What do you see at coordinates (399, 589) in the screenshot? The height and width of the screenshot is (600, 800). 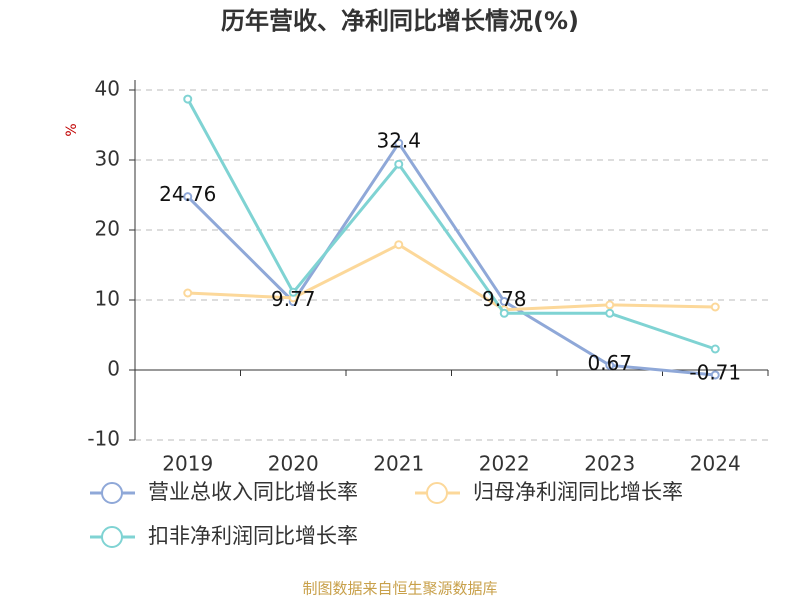 I see `source-note: 制图数据来自恒生聚源数据库` at bounding box center [399, 589].